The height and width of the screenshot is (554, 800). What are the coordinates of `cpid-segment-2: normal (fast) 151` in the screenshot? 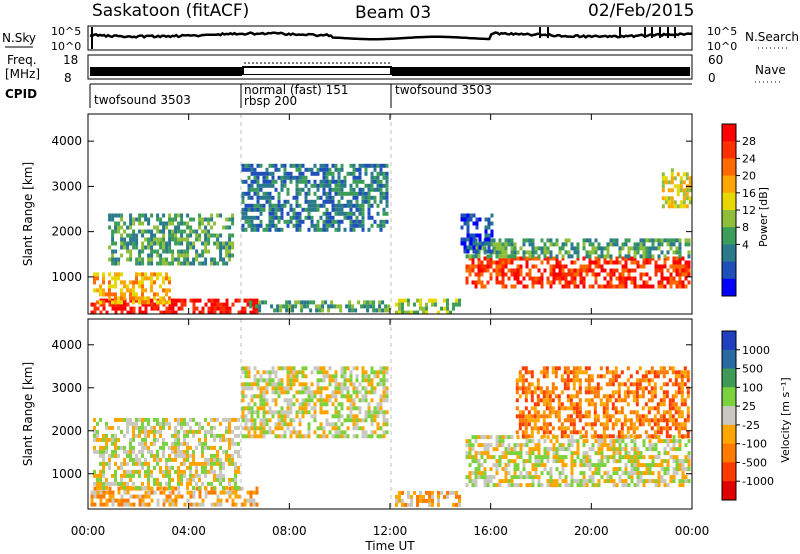 It's located at (296, 90).